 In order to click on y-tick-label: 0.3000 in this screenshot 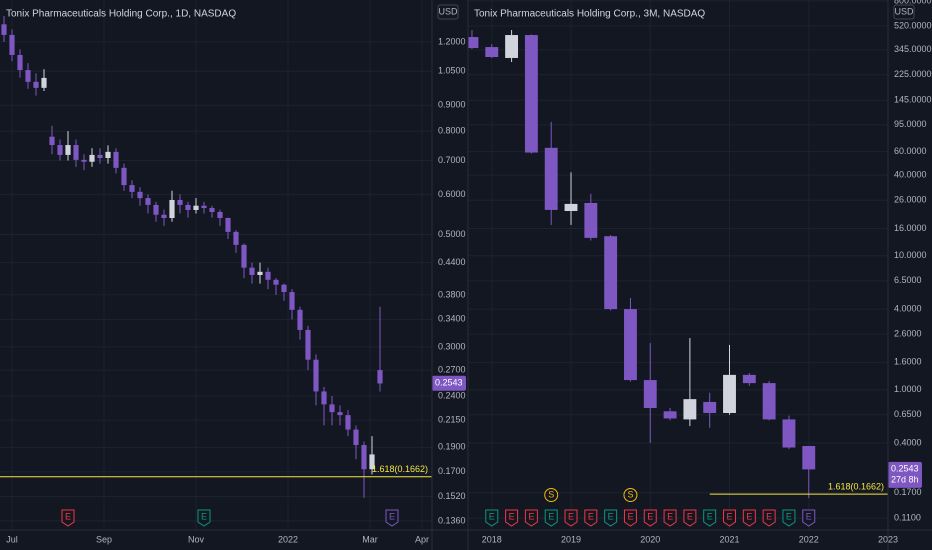, I will do `click(452, 346)`.